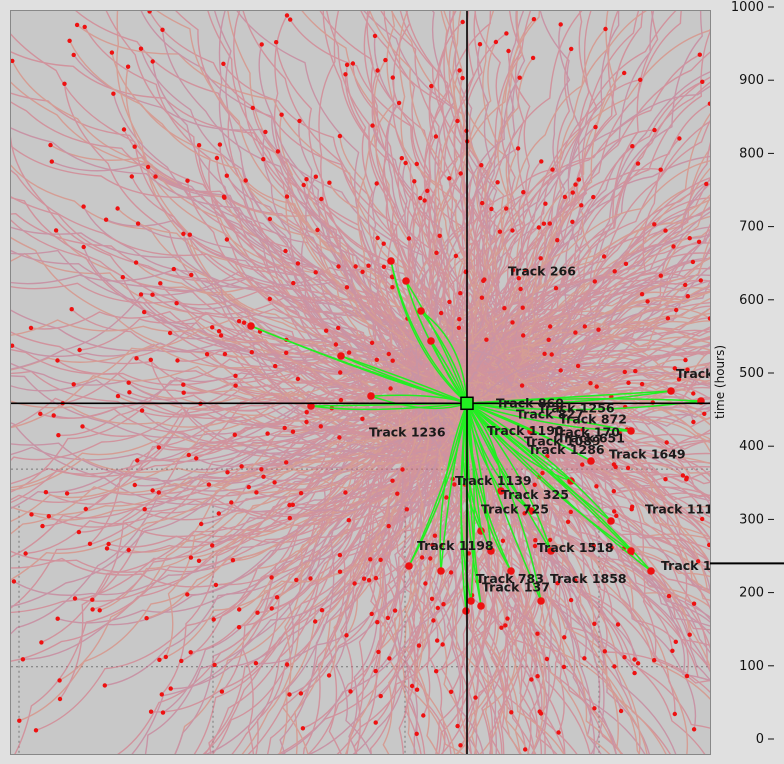 The image size is (784, 764). Describe the element at coordinates (455, 545) in the screenshot. I see `track-label: Track 1198` at that location.